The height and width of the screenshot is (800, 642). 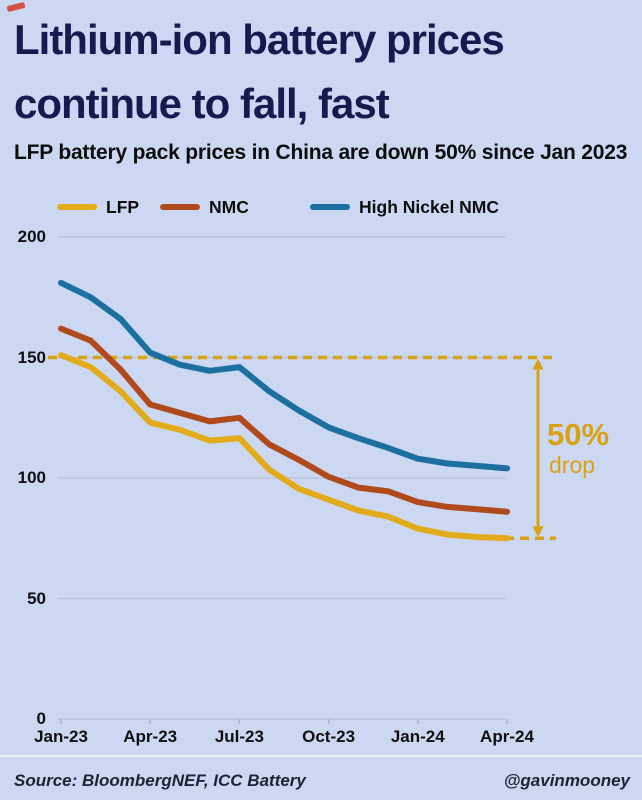 I want to click on y-axis-label-0: 0, so click(x=41, y=718).